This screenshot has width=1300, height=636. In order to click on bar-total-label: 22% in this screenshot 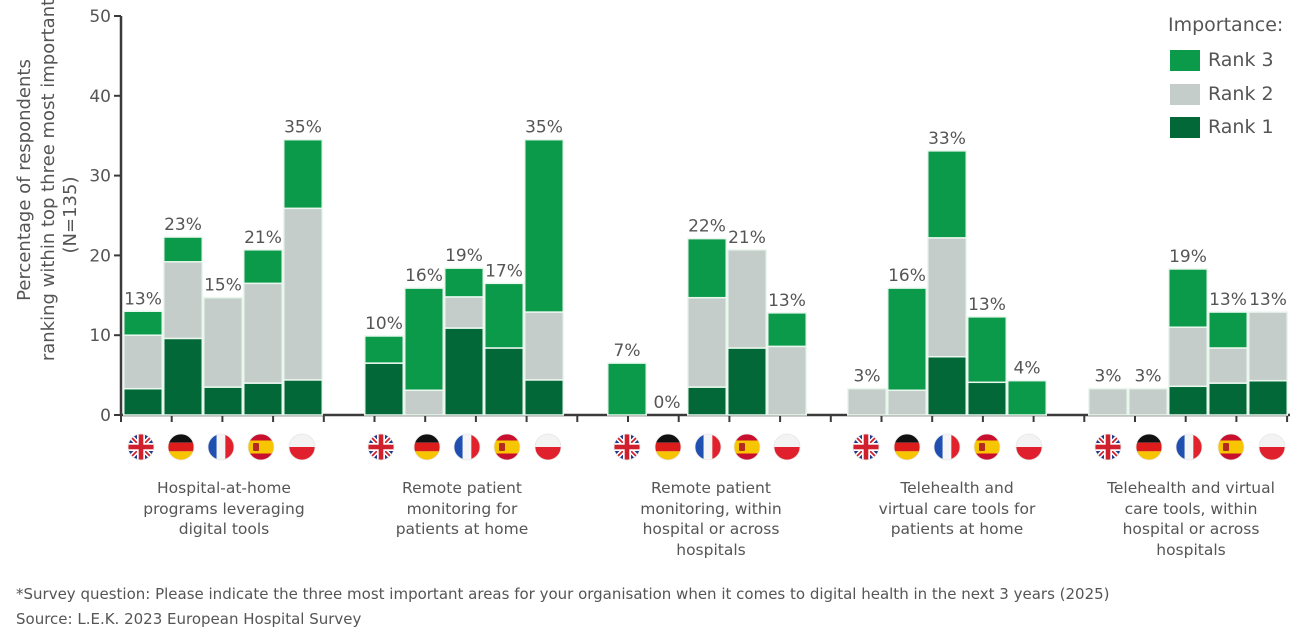, I will do `click(707, 227)`.